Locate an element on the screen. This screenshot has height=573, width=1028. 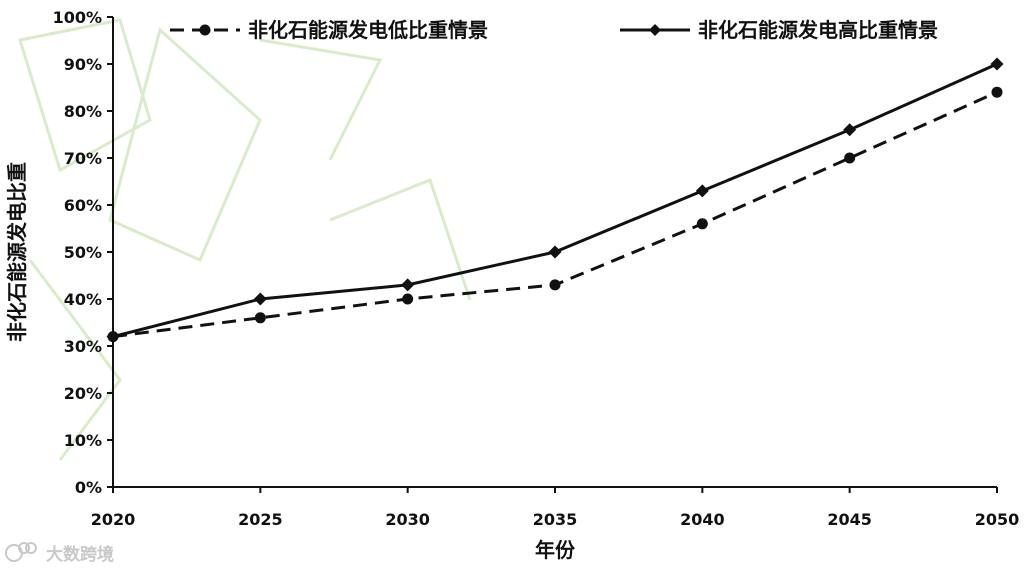
x-tick-label: 2035 is located at coordinates (555, 519).